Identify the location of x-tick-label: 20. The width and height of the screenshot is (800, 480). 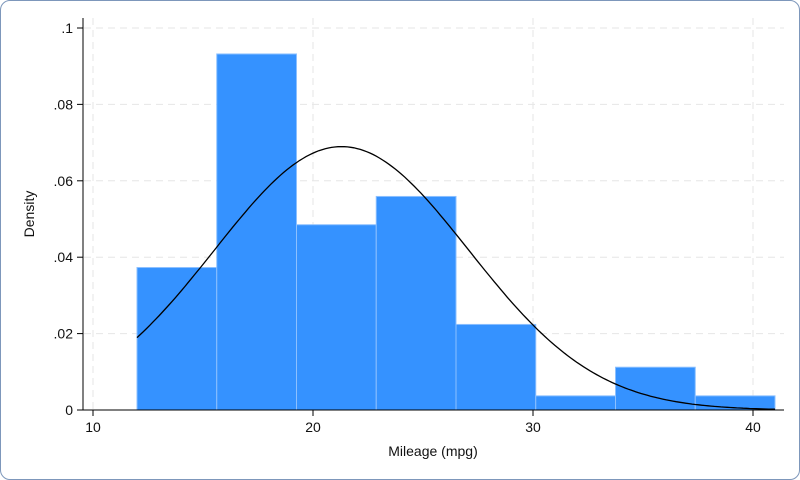
(313, 427).